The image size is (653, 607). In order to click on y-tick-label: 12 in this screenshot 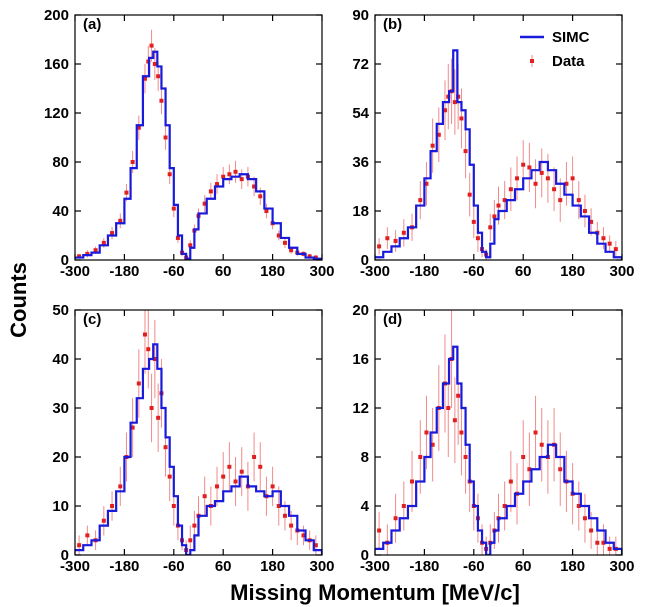, I will do `click(360, 408)`.